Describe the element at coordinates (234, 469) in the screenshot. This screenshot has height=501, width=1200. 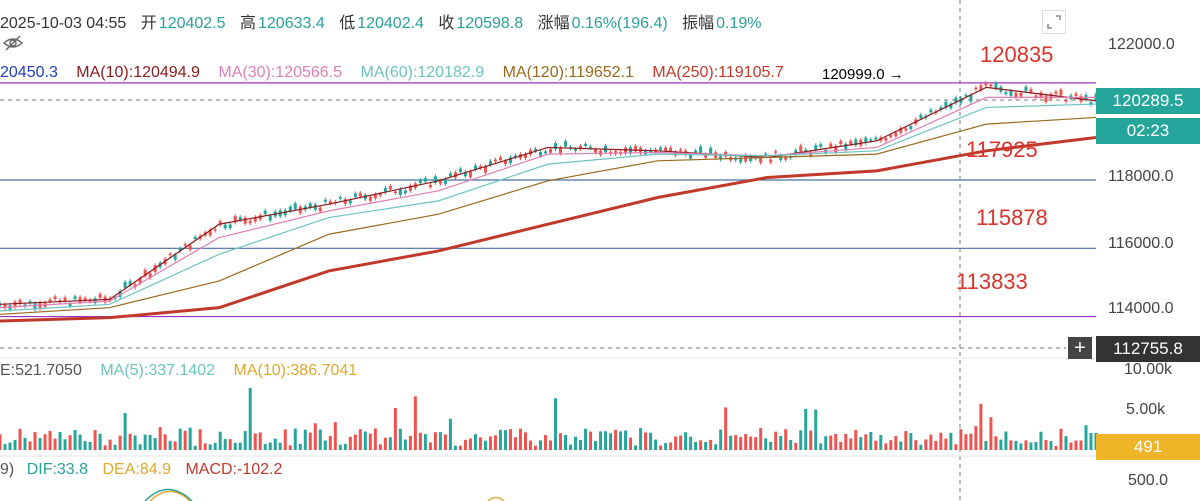
I see `macd-value: MACD:-102.2` at that location.